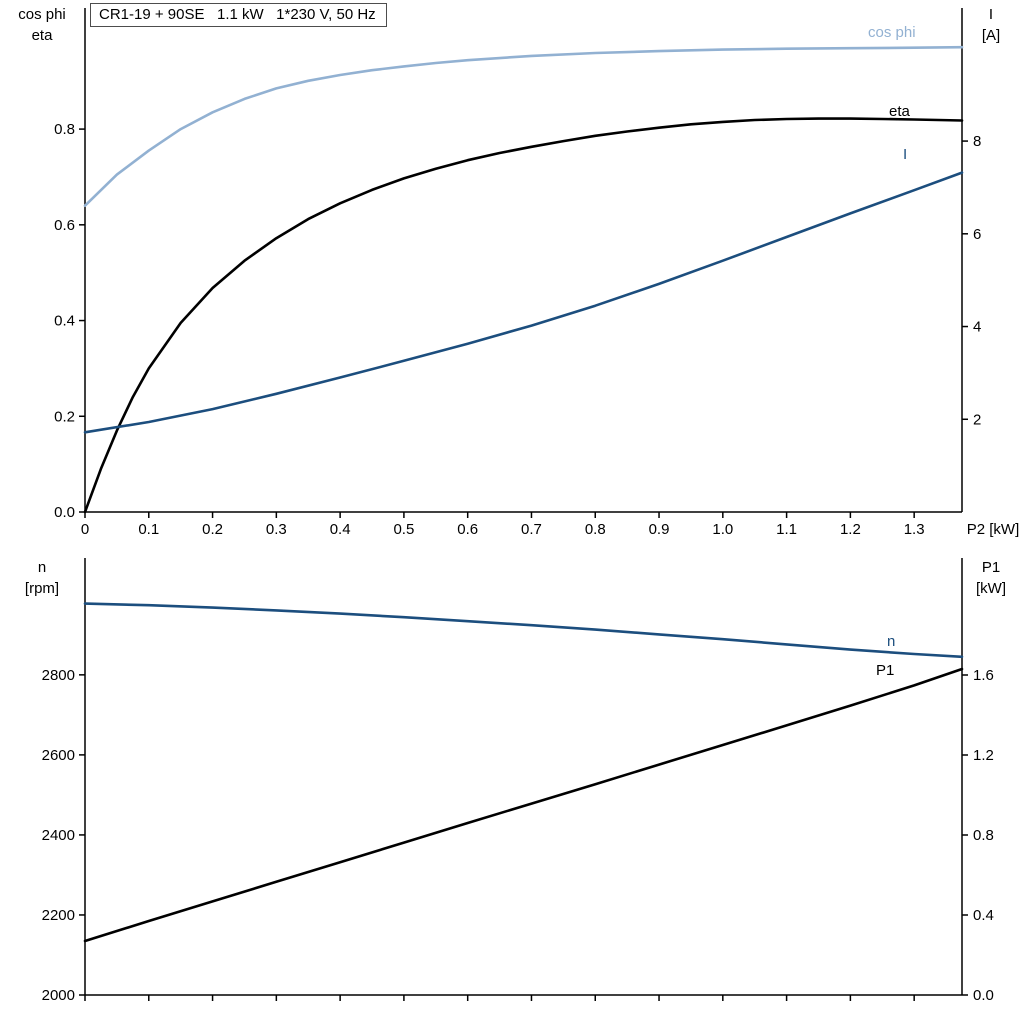 This screenshot has width=1024, height=1024. Describe the element at coordinates (983, 755) in the screenshot. I see `right-tick-label: 1.2` at that location.